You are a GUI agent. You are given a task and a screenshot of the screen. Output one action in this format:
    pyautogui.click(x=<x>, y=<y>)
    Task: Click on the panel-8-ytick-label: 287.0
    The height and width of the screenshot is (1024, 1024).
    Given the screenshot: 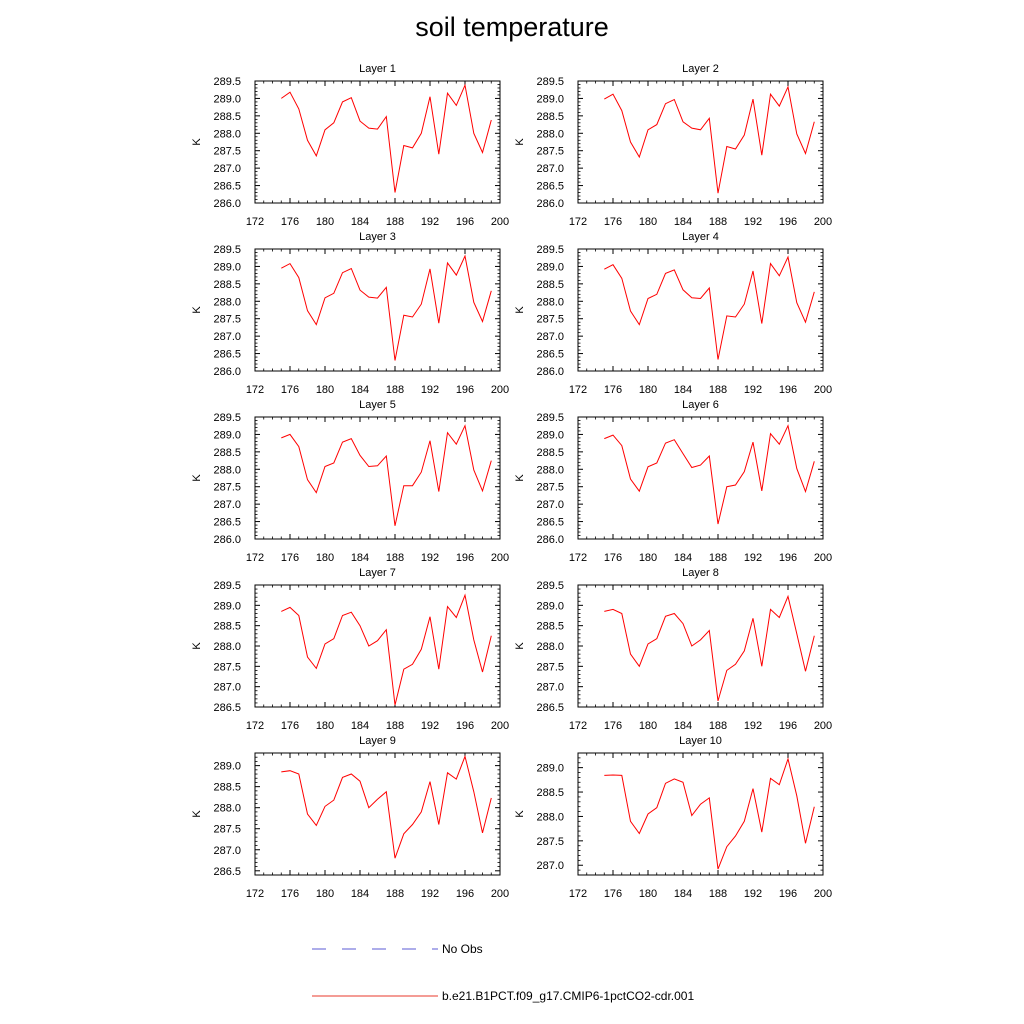 What is the action you would take?
    pyautogui.click(x=550, y=688)
    